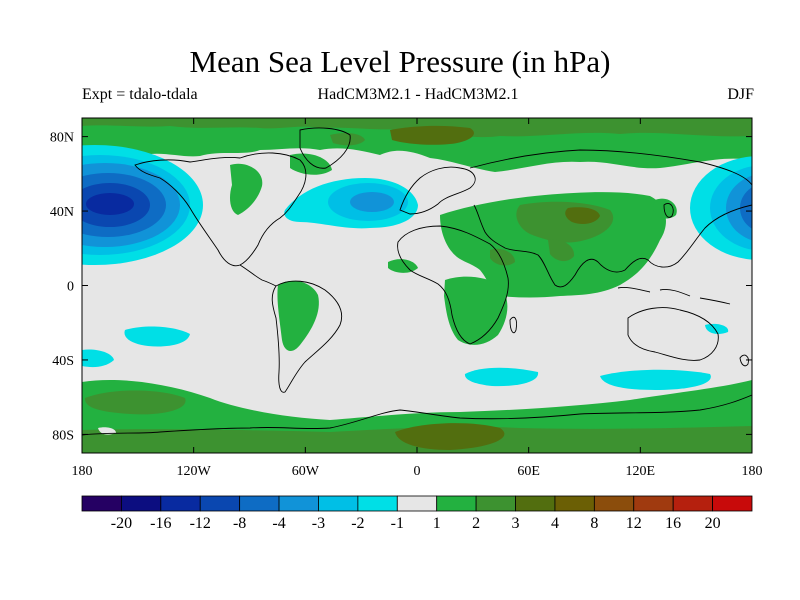 Image resolution: width=800 pixels, height=600 pixels. Describe the element at coordinates (740, 94) in the screenshot. I see `season-label: DJF` at that location.